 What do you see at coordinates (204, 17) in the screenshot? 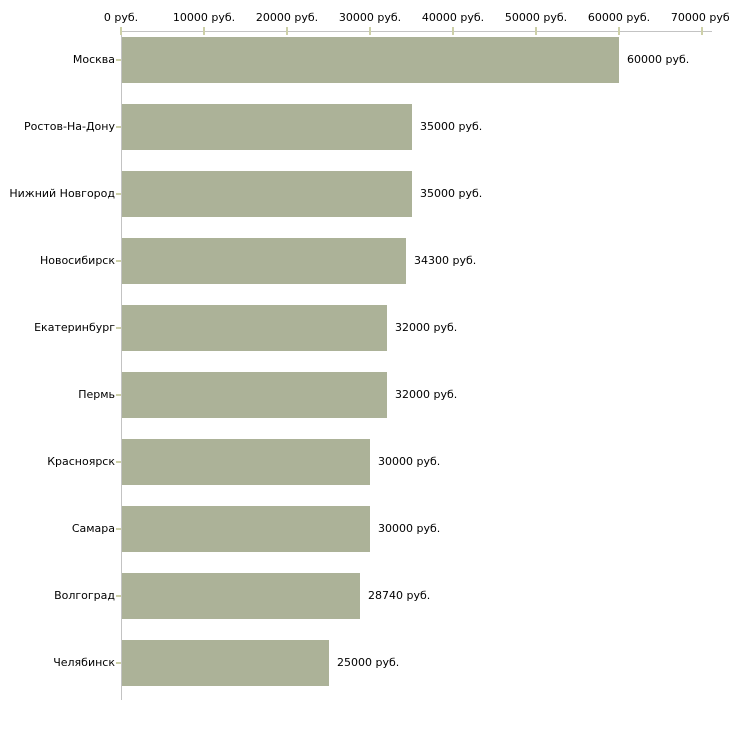
I see `x-tick-label: 10000 руб.` at bounding box center [204, 17].